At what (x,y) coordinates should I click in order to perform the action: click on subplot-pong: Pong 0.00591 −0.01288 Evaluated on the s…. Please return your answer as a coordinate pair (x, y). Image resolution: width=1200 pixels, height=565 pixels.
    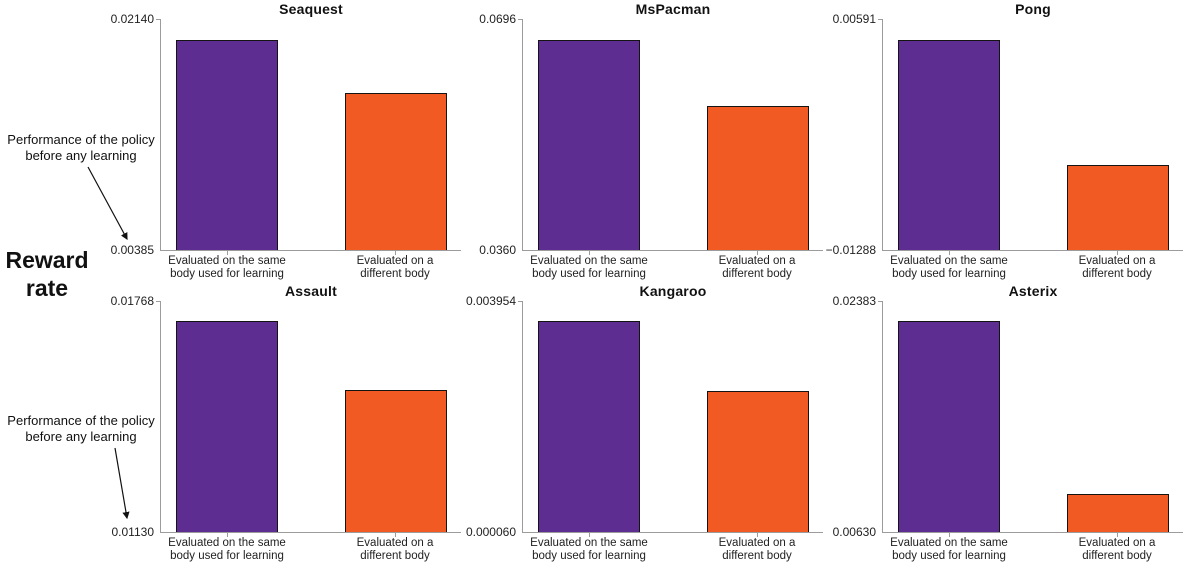
    Looking at the image, I should click on (1004, 140).